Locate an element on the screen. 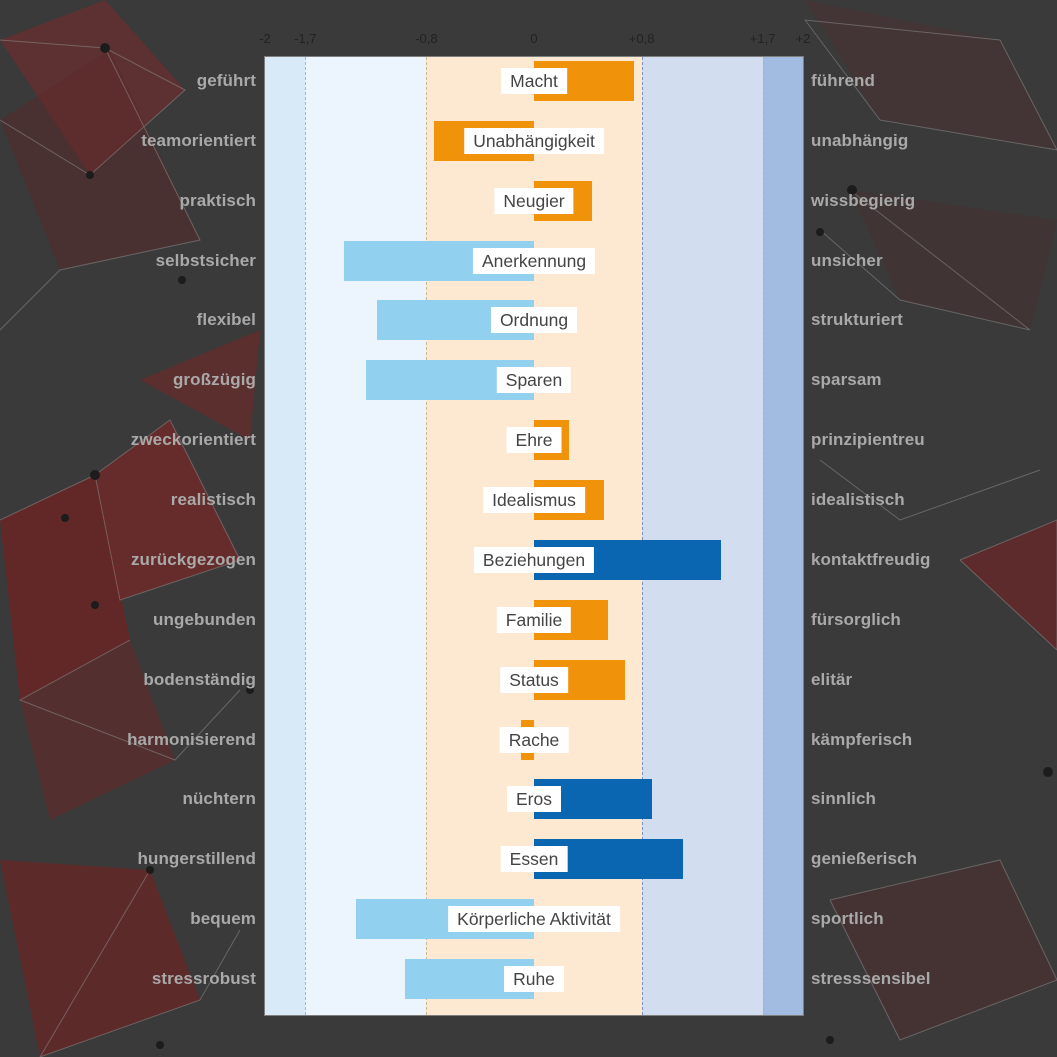 The width and height of the screenshot is (1057, 1057). left-pole-label: zweckorientiert is located at coordinates (193, 440).